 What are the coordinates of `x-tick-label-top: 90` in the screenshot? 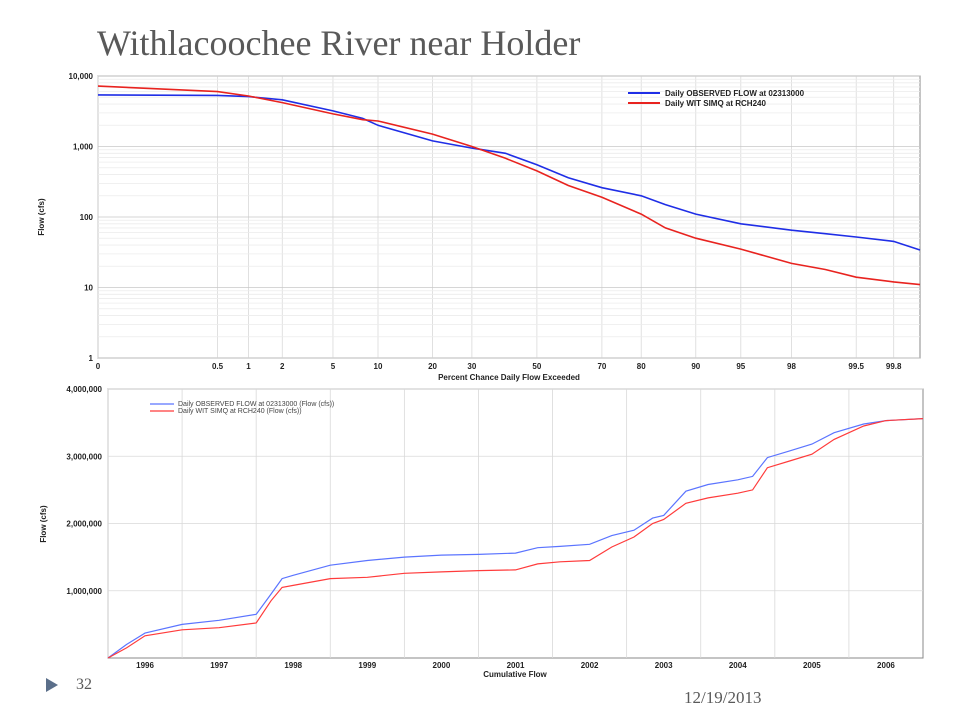 It's located at (695, 366).